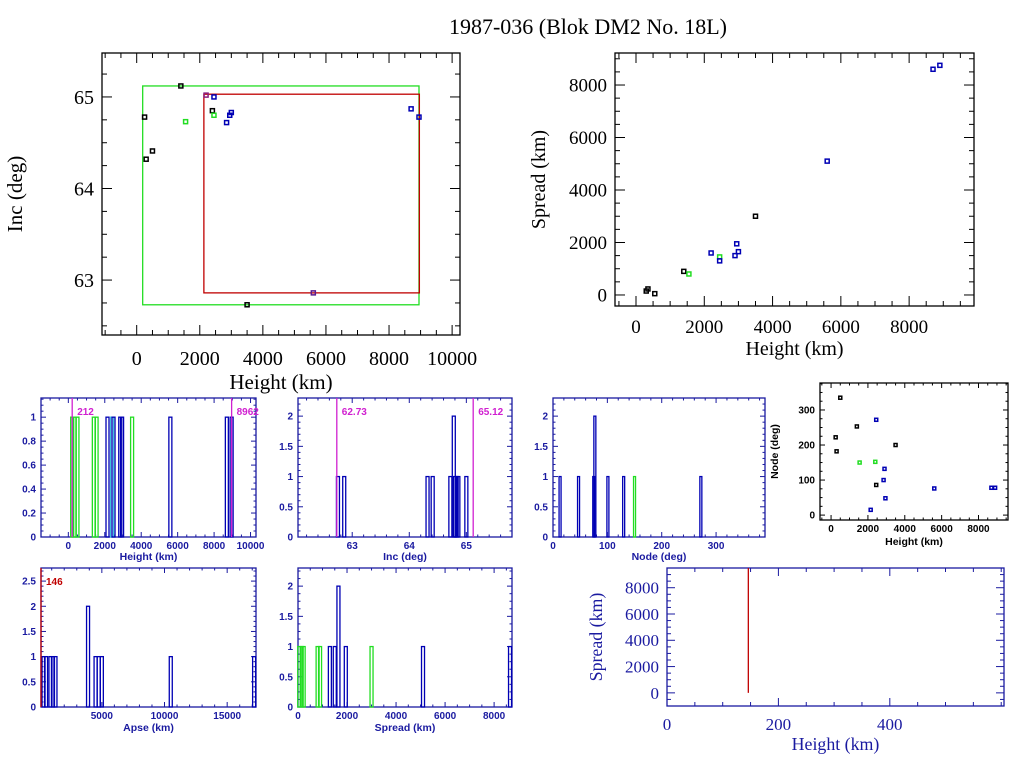 The width and height of the screenshot is (1024, 768). Describe the element at coordinates (659, 557) in the screenshot. I see `x-axis-label: Node (deg)` at that location.